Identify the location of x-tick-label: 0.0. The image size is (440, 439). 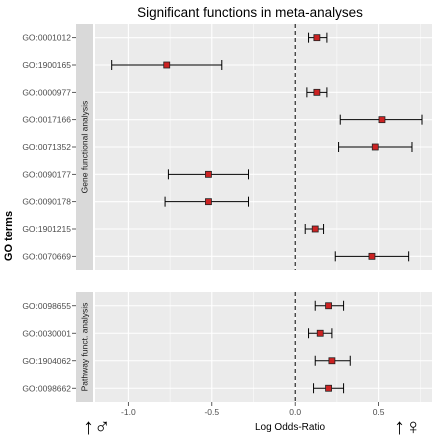
(295, 412).